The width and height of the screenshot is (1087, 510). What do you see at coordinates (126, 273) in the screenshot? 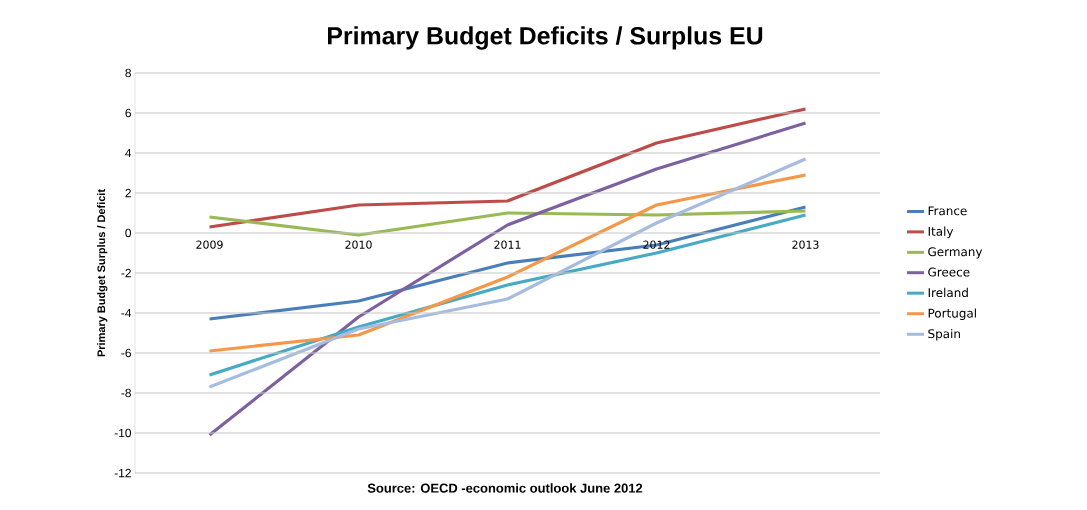
I see `y-tick-label: -2` at bounding box center [126, 273].